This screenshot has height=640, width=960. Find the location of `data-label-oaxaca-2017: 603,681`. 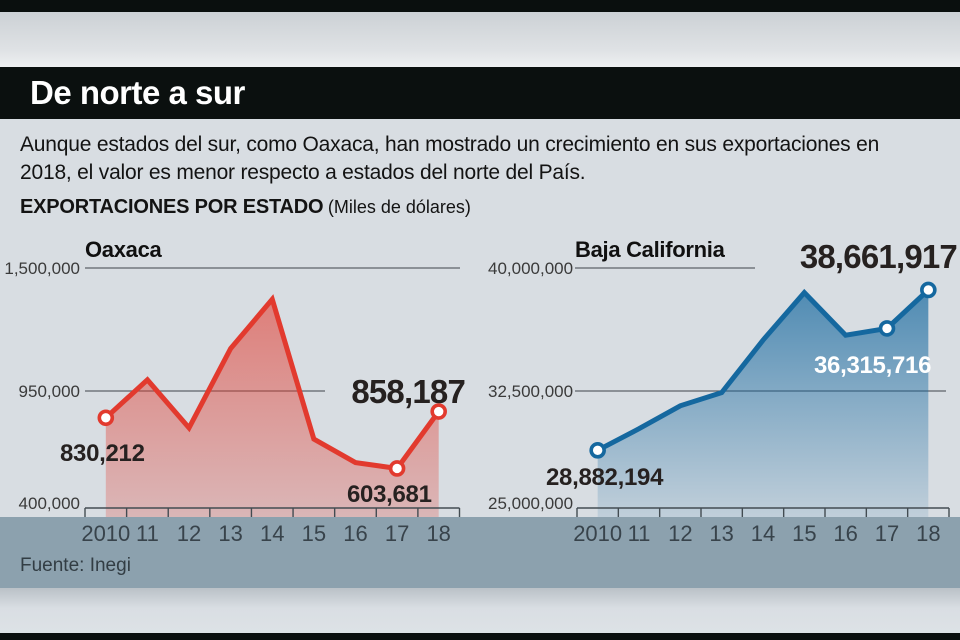

data-label-oaxaca-2017: 603,681 is located at coordinates (389, 494).